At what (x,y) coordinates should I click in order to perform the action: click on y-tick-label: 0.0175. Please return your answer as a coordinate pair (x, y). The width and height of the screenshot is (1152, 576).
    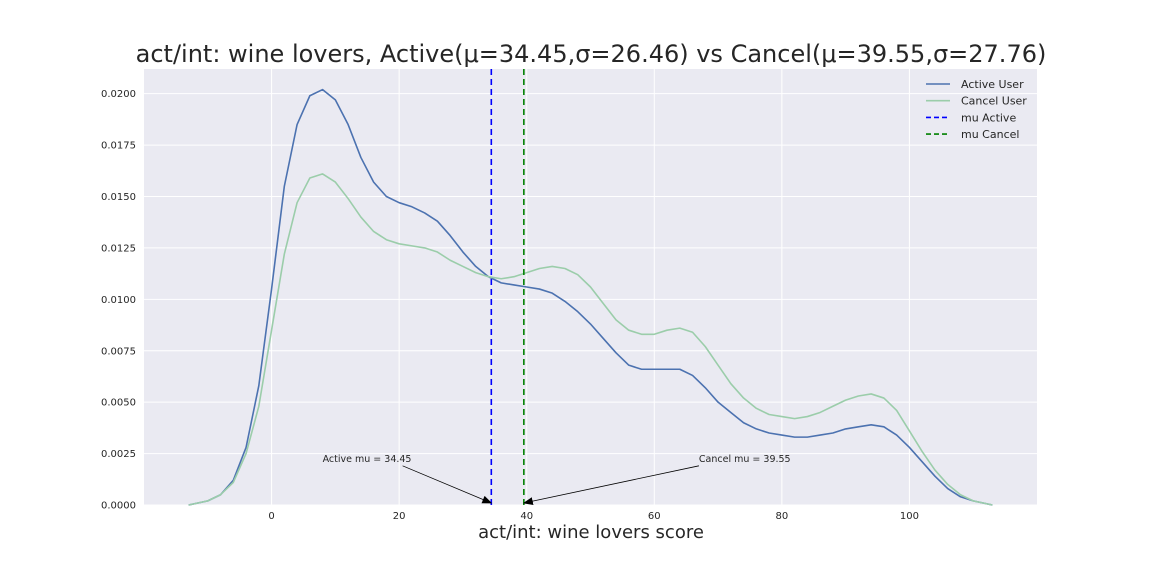
    Looking at the image, I should click on (118, 146).